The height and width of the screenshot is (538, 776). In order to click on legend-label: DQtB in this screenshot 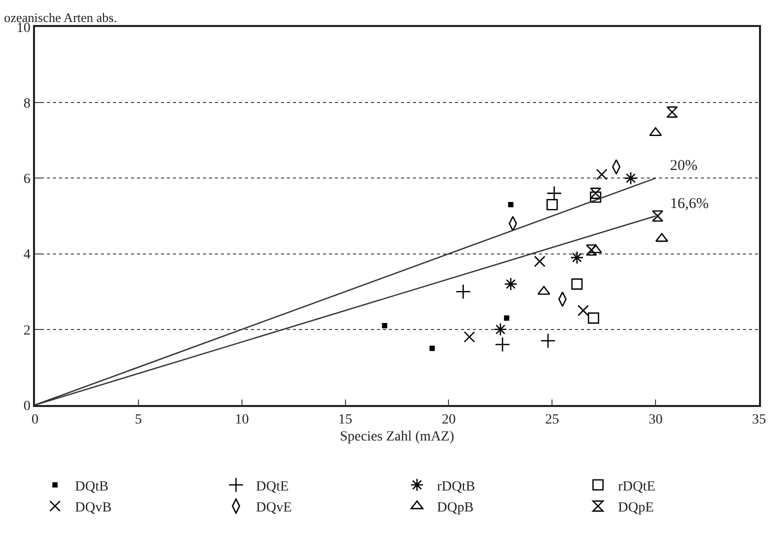, I will do `click(91, 486)`.